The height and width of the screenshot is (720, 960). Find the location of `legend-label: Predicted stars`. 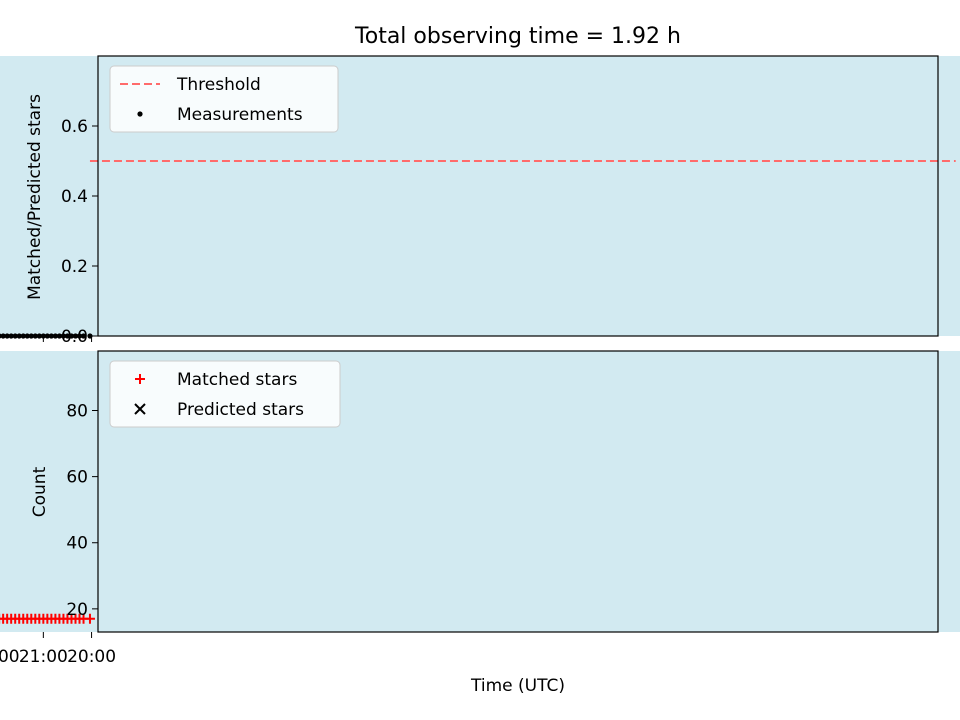

legend-label: Predicted stars is located at coordinates (240, 410).